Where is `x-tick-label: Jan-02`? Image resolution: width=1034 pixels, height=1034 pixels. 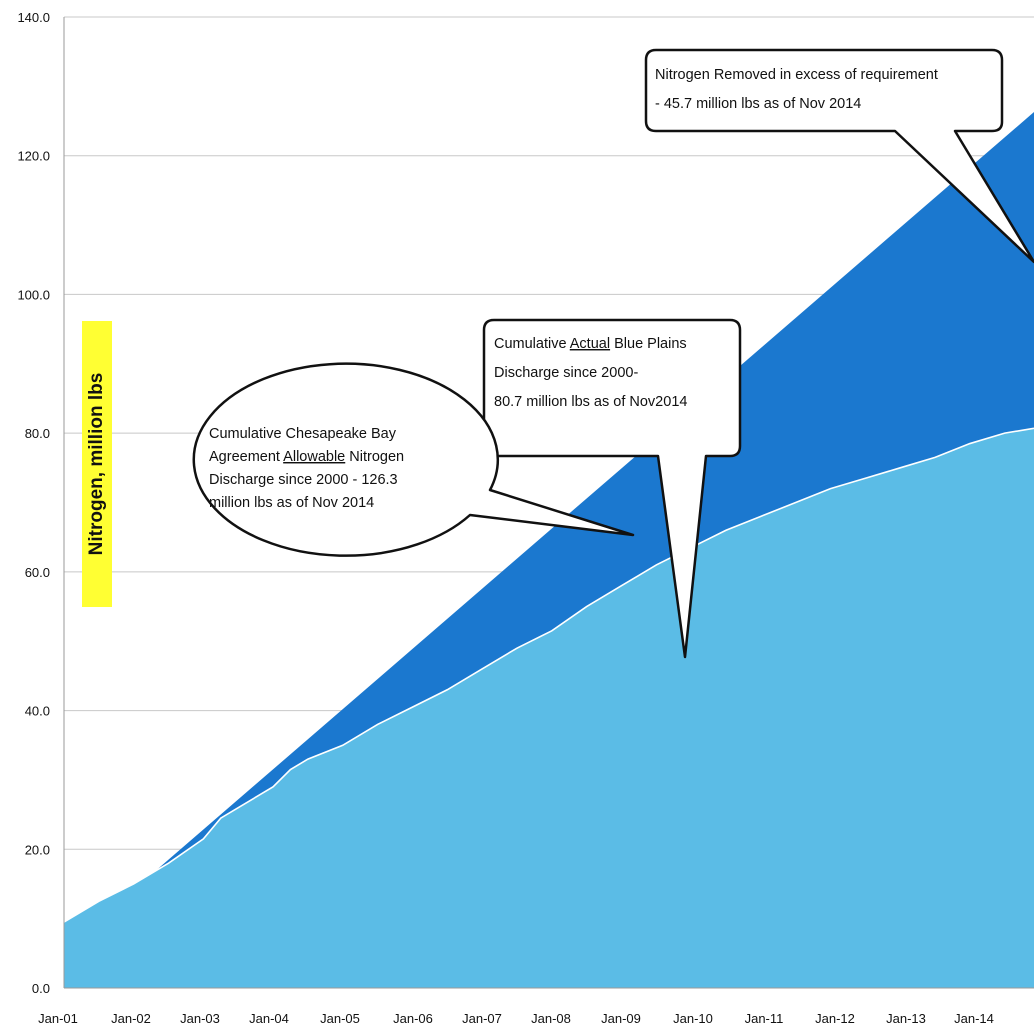 x-tick-label: Jan-02 is located at coordinates (131, 1018).